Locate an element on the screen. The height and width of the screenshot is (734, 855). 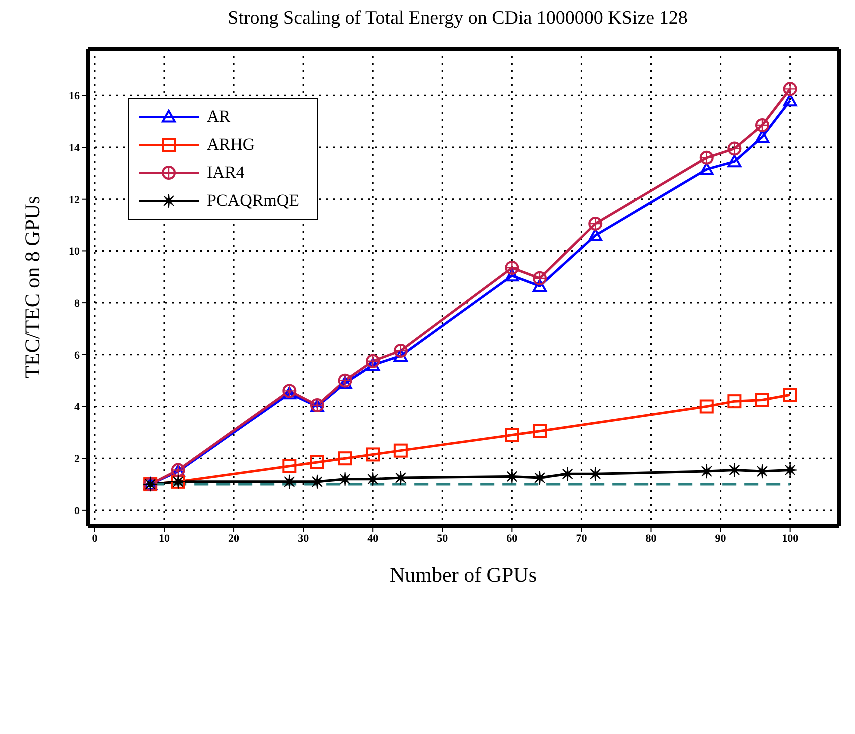
x-tick-label: 80 is located at coordinates (652, 538).